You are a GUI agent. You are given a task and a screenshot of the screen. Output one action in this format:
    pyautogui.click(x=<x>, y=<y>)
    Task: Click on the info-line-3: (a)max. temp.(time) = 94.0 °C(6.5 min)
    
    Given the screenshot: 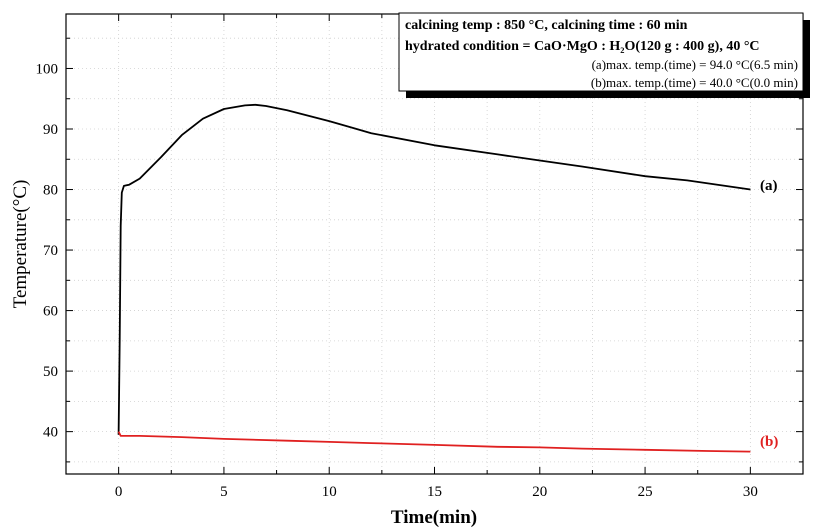 What is the action you would take?
    pyautogui.click(x=695, y=64)
    